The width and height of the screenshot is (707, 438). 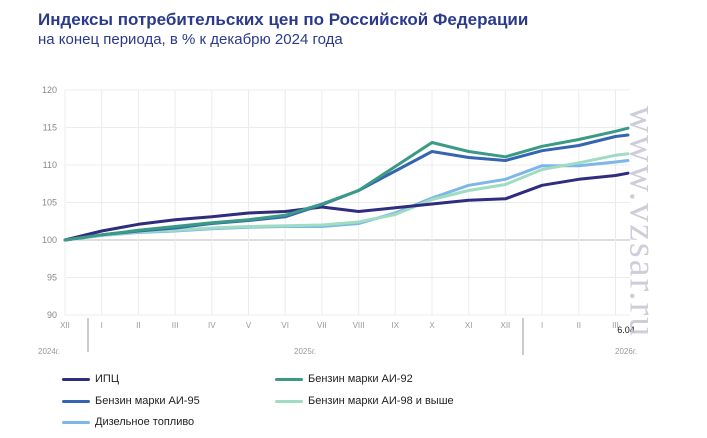 What do you see at coordinates (432, 325) in the screenshot?
I see `x-tick-label: X` at bounding box center [432, 325].